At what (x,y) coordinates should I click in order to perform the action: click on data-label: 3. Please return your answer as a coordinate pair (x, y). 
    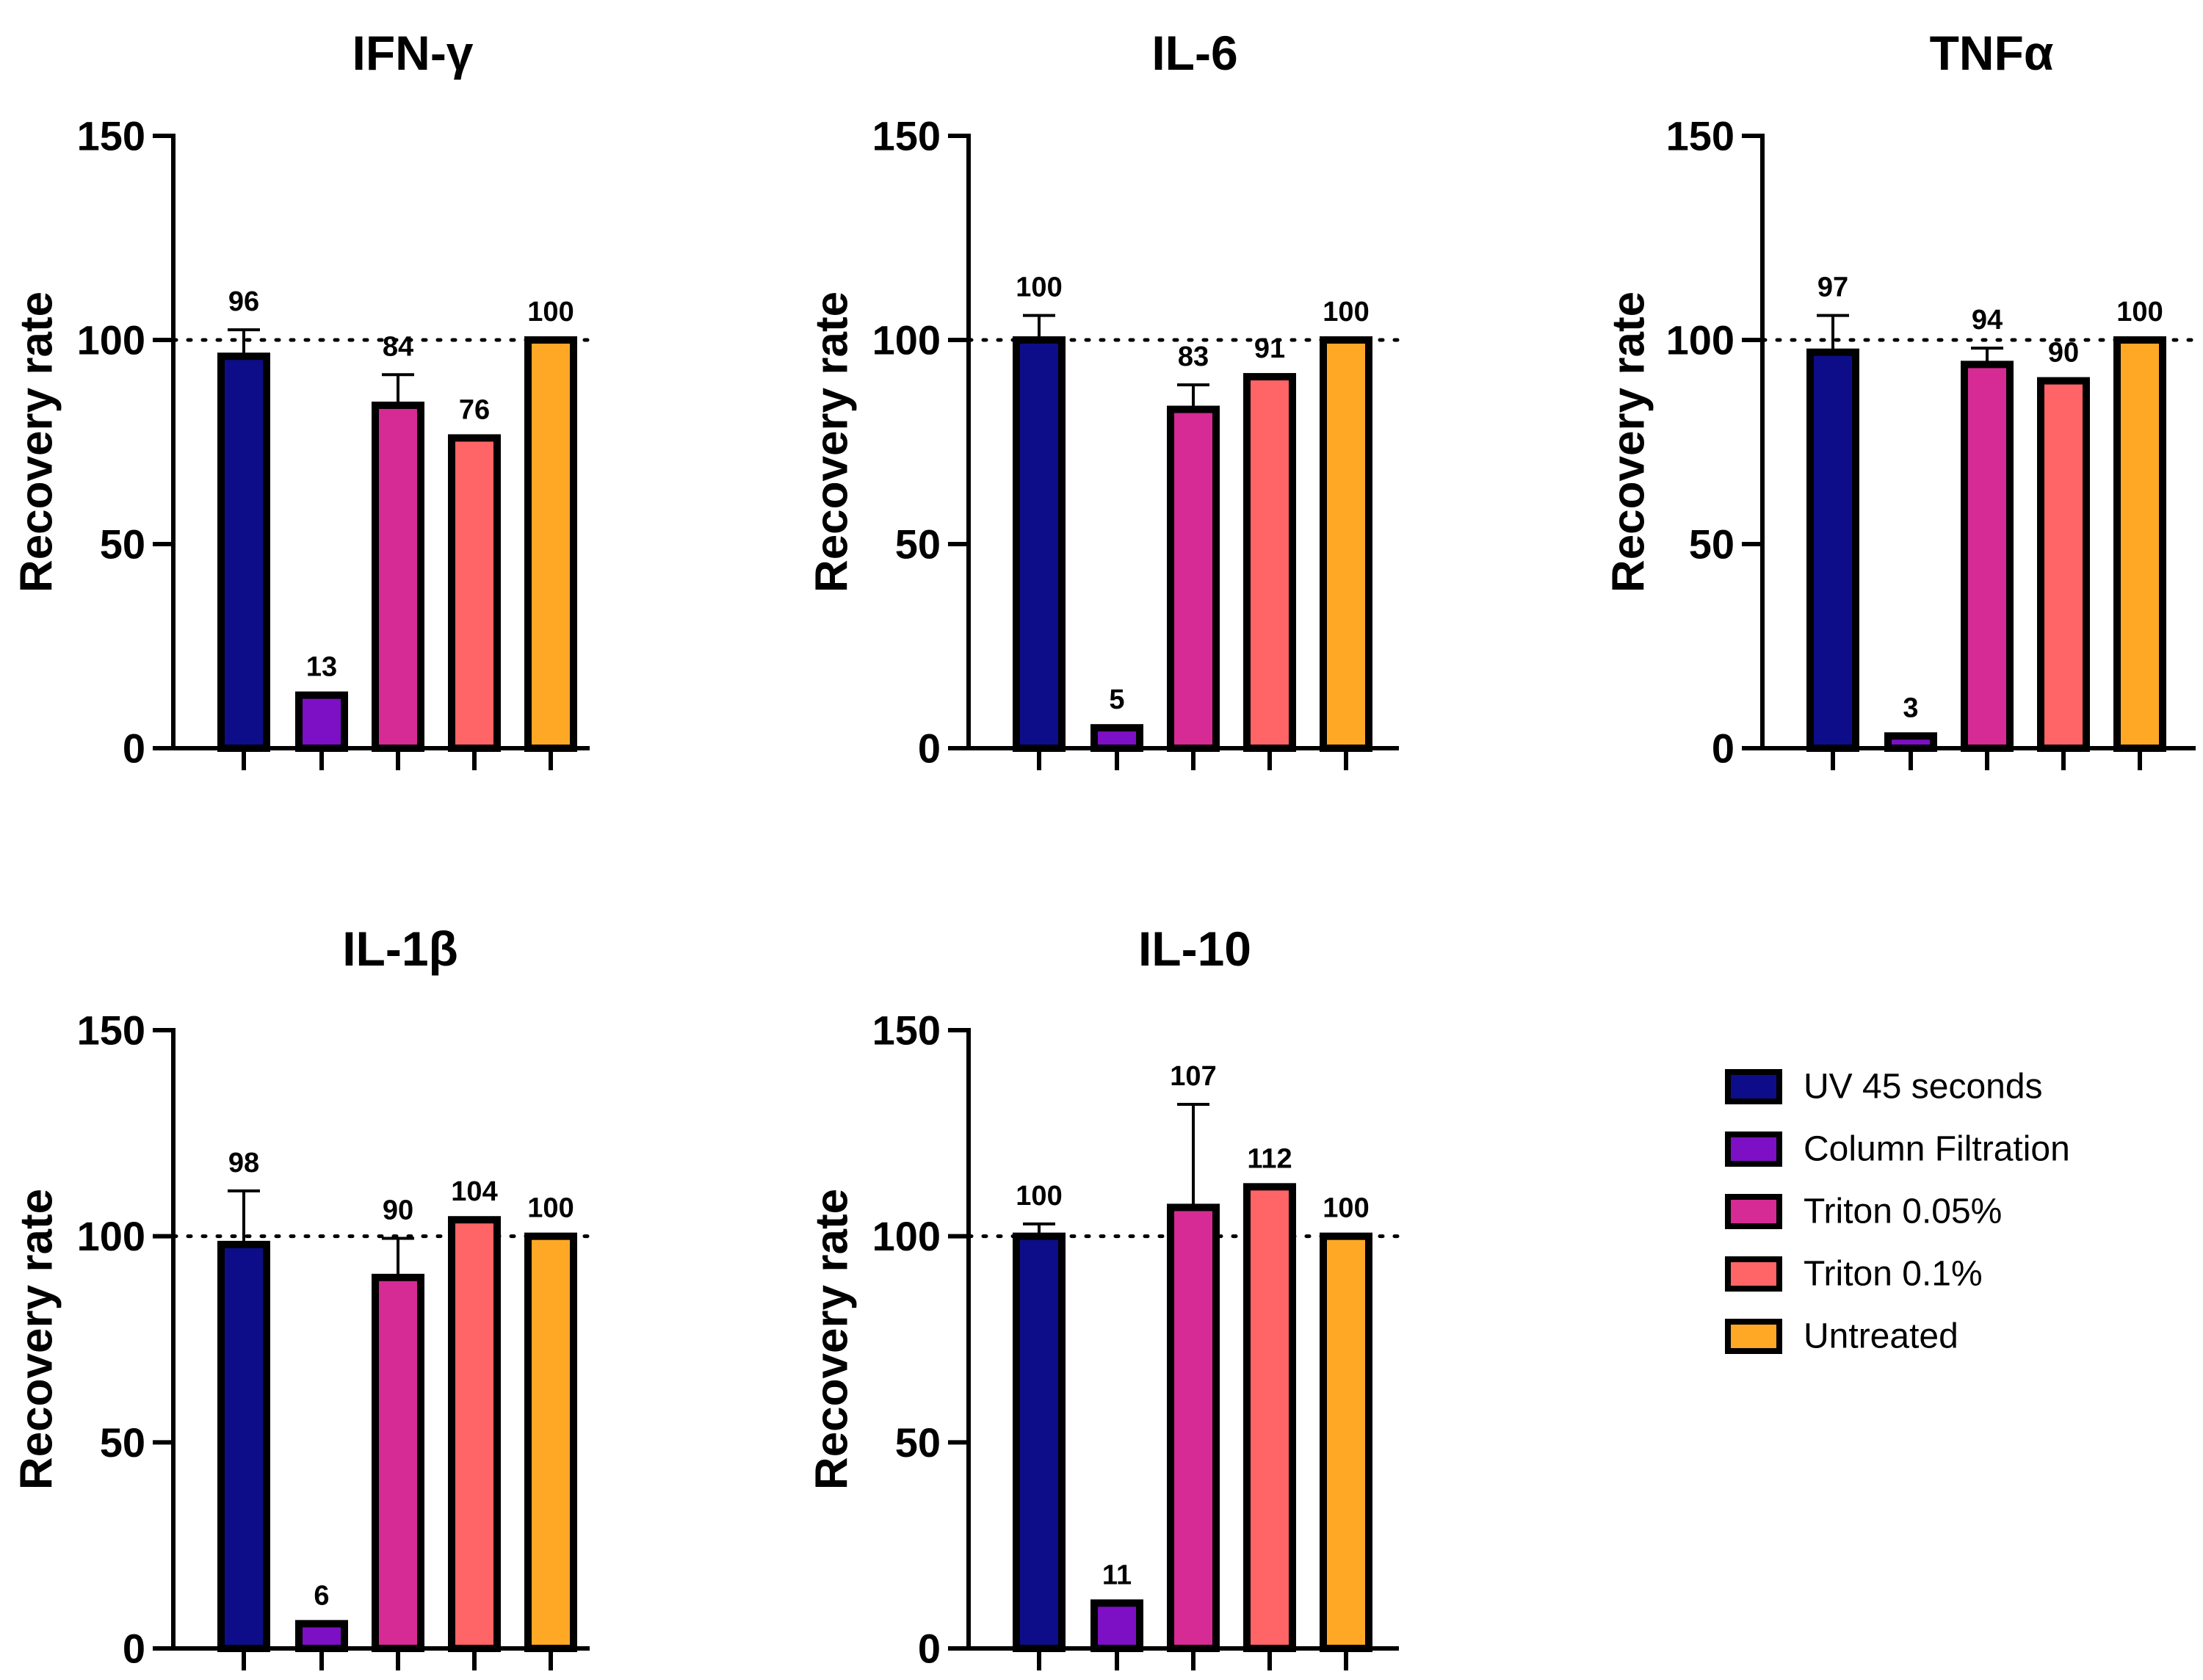
    Looking at the image, I should click on (1910, 707).